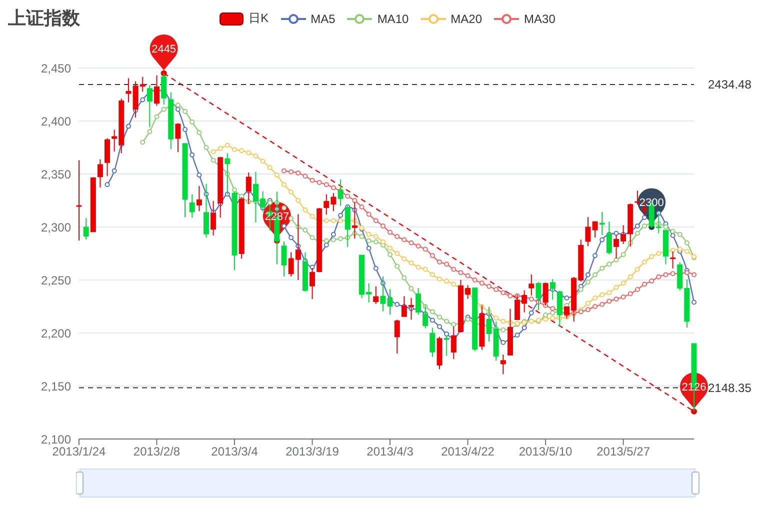 This screenshot has height=525, width=774. I want to click on chart-title: 上证指数, so click(44, 18).